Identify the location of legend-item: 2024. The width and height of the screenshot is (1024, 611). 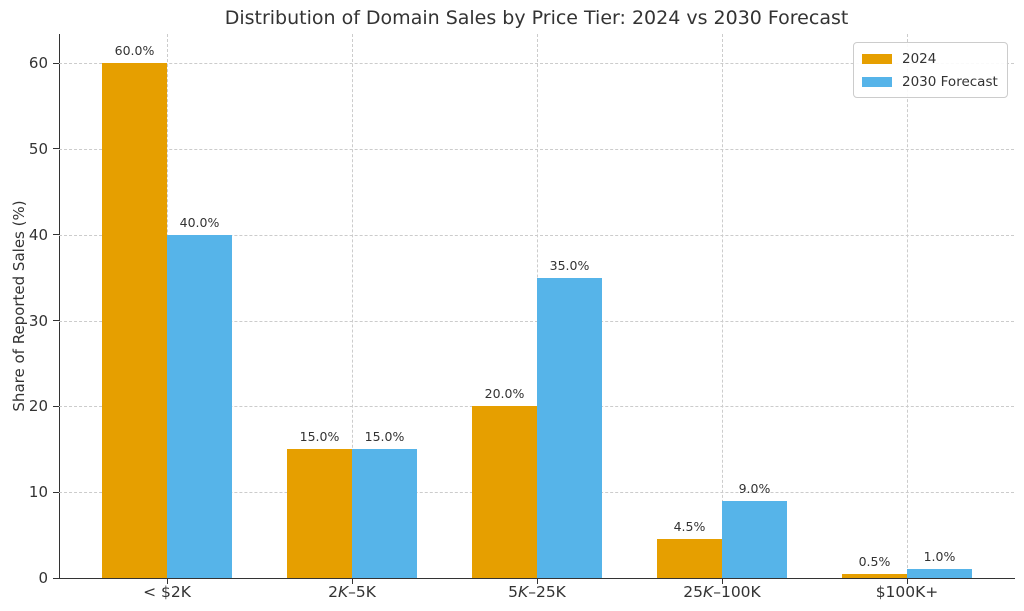
(929, 58).